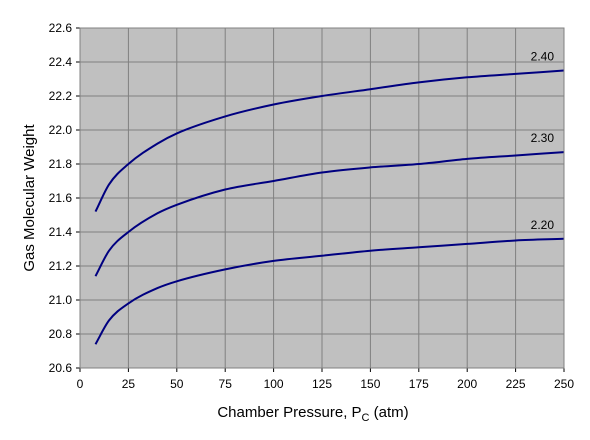 Image resolution: width=590 pixels, height=440 pixels. Describe the element at coordinates (543, 57) in the screenshot. I see `series-label: 2.40` at that location.